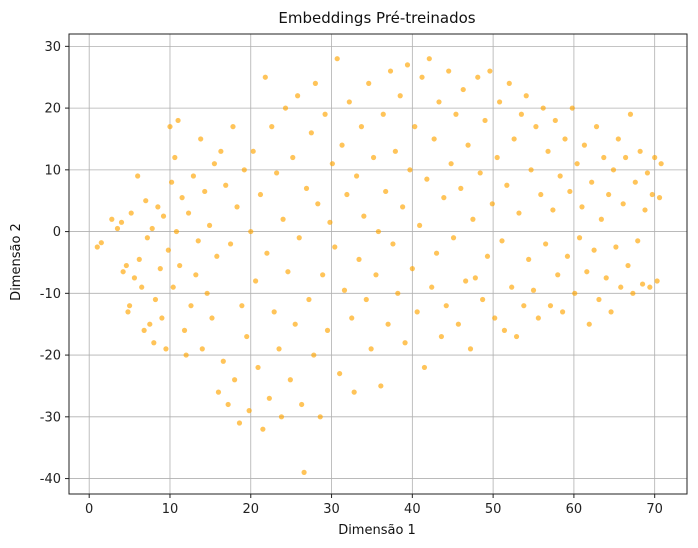 This screenshot has width=698, height=548. What do you see at coordinates (374, 505) in the screenshot?
I see `x-axis: 0 10 20 30 40 50 60 70` at bounding box center [374, 505].